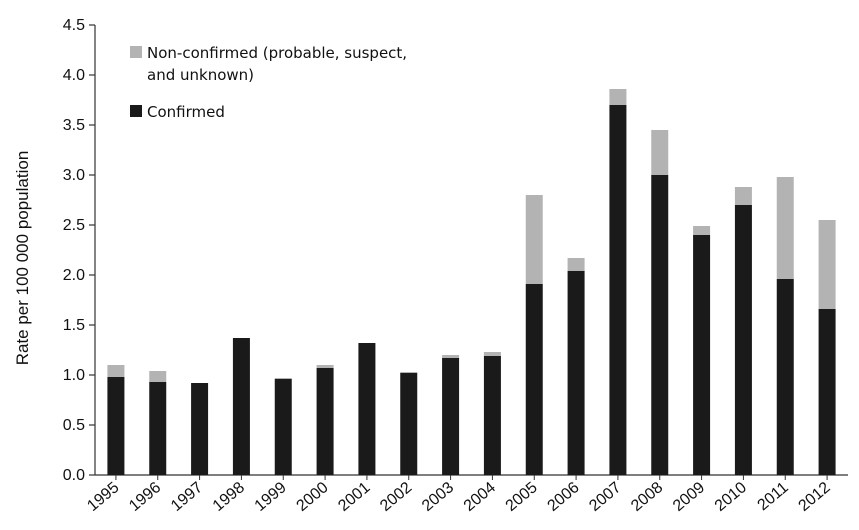  What do you see at coordinates (480, 497) in the screenshot?
I see `x-tick-label: 2004` at bounding box center [480, 497].